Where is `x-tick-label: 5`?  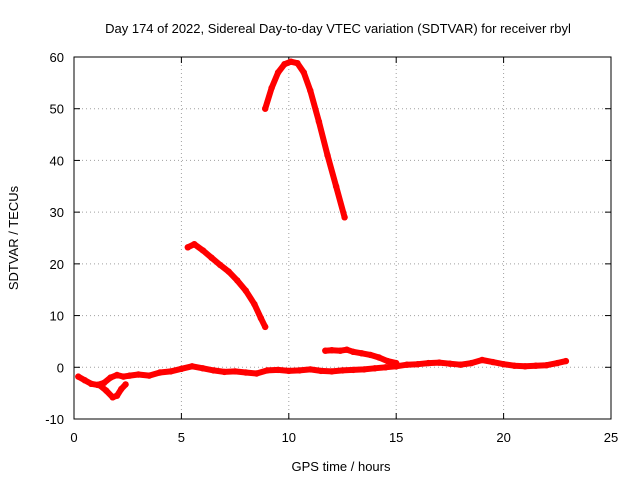 x-tick-label: 5 is located at coordinates (181, 437).